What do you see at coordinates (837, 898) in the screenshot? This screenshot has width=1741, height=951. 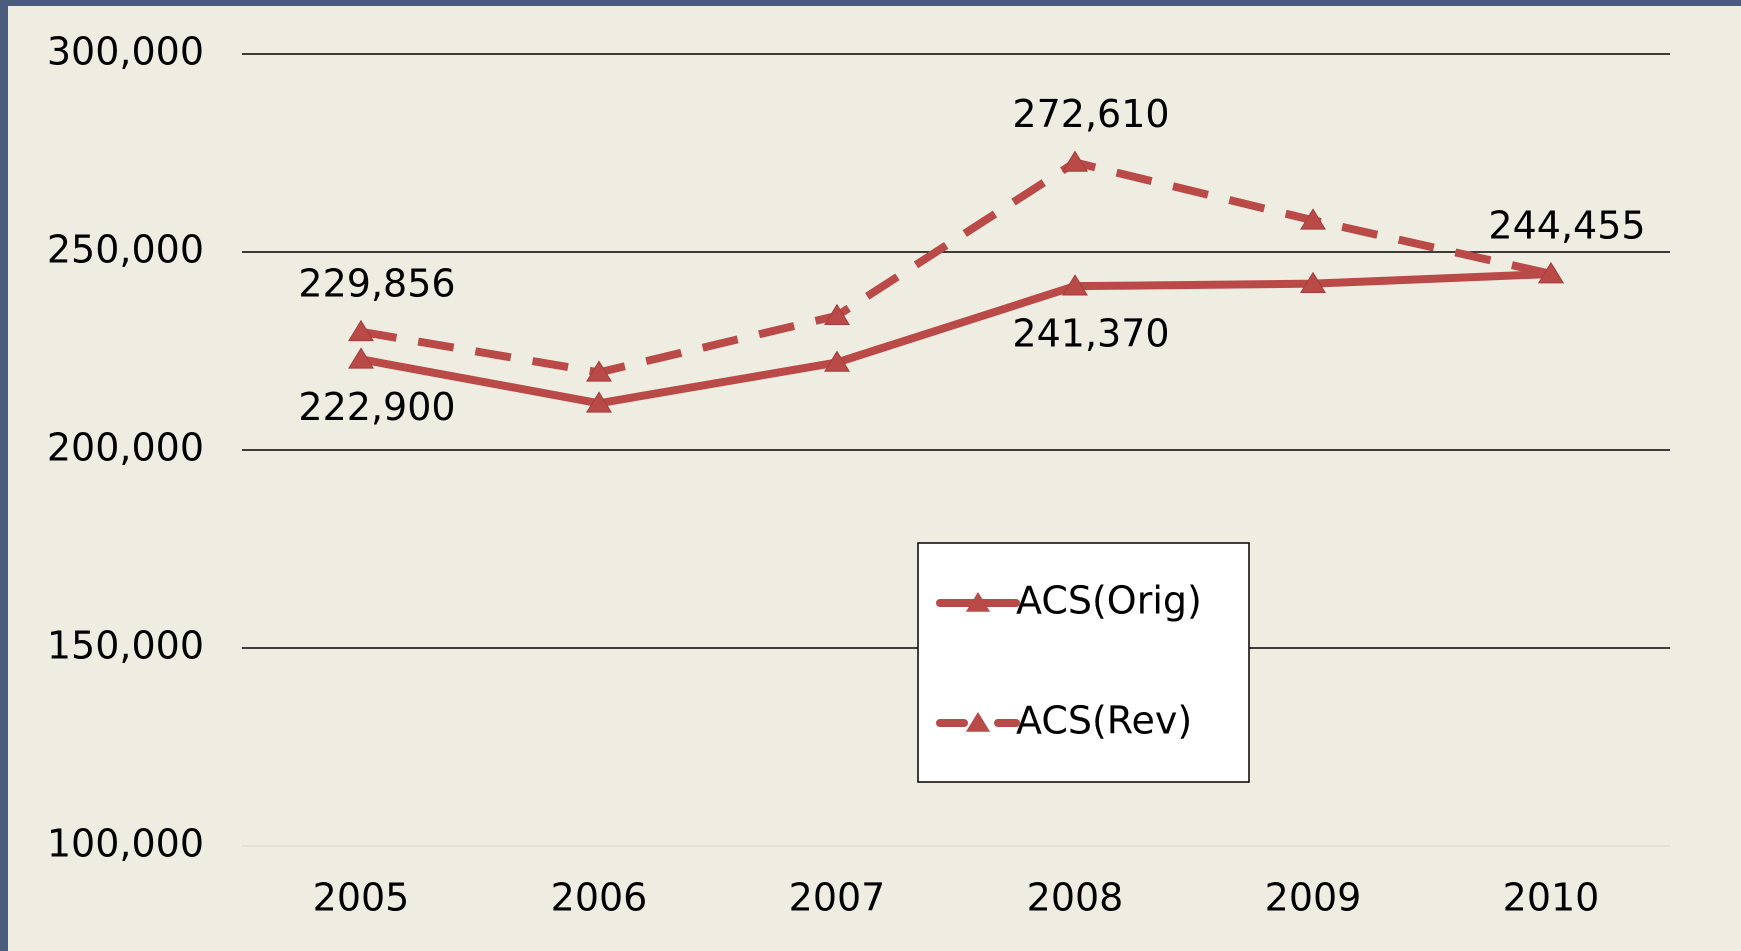 I see `x-tick-label: 2007` at bounding box center [837, 898].